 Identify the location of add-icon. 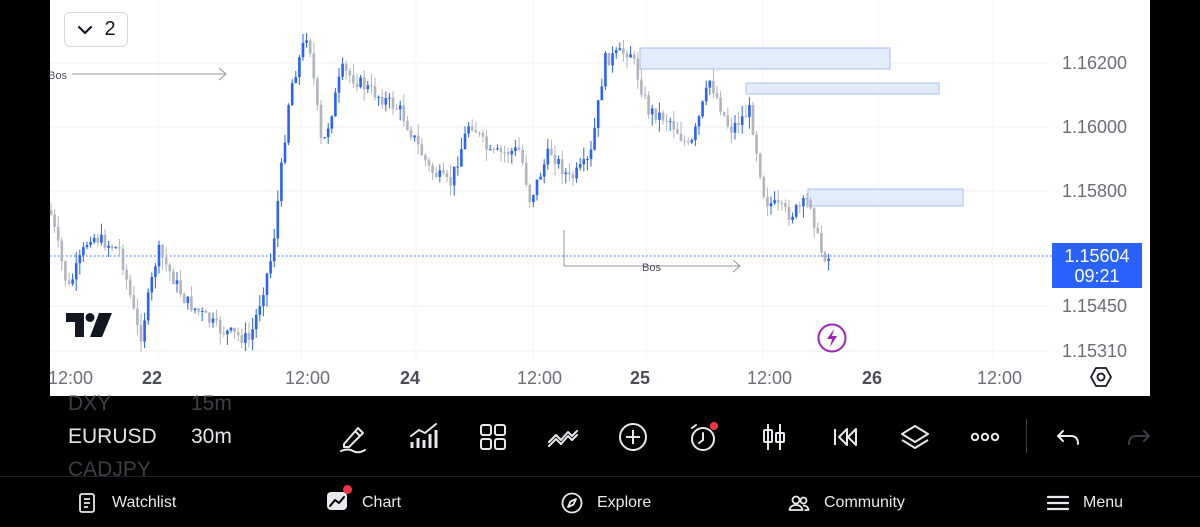
(633, 437).